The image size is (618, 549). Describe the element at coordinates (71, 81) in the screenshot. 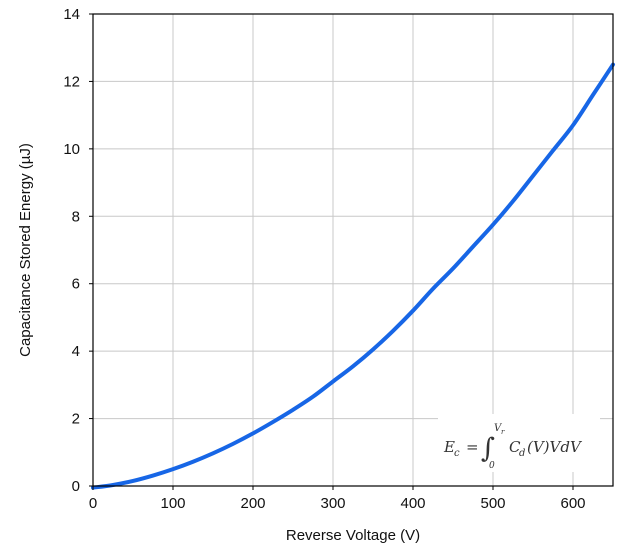

I see `y-tick-label: 12` at that location.